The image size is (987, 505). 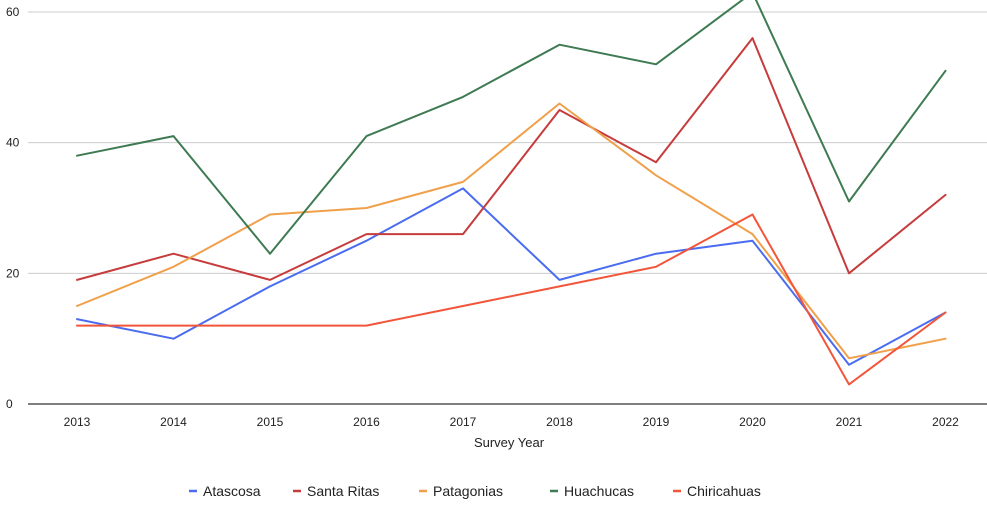 I want to click on x-tick-label: 2016, so click(x=366, y=422).